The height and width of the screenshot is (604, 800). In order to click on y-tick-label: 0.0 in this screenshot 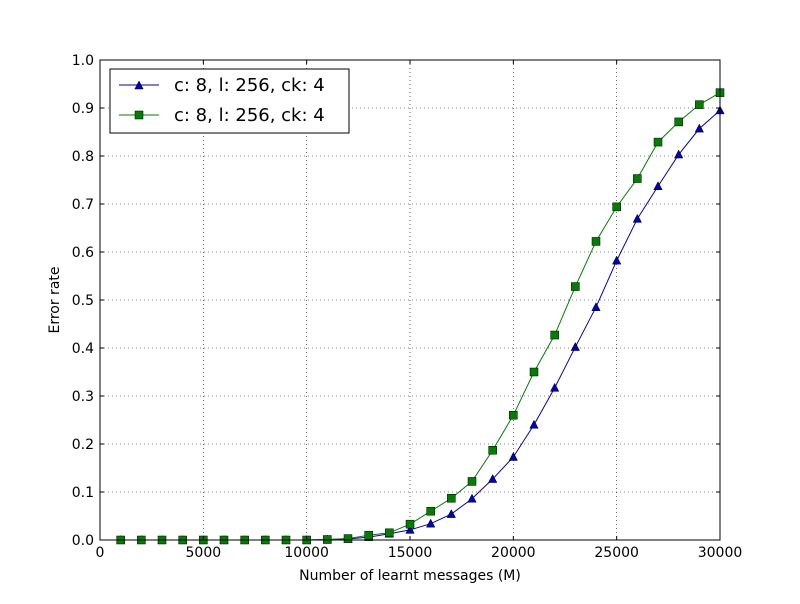, I will do `click(83, 541)`.